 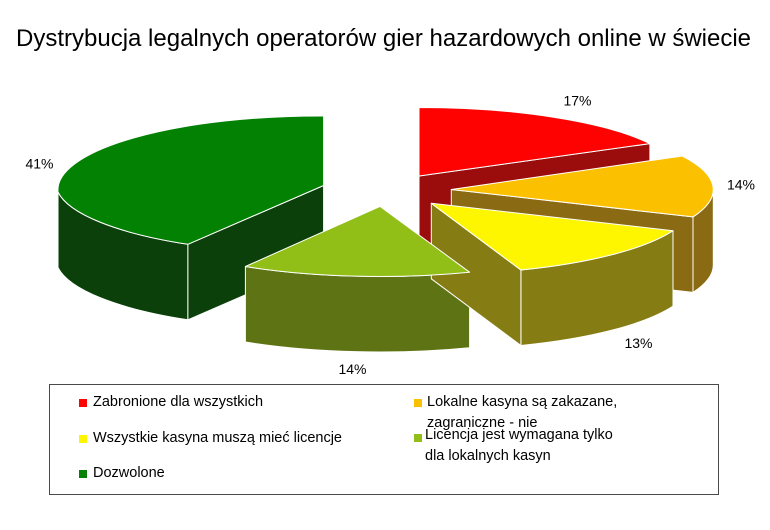 I want to click on svg-text: 17%, so click(x=577, y=101).